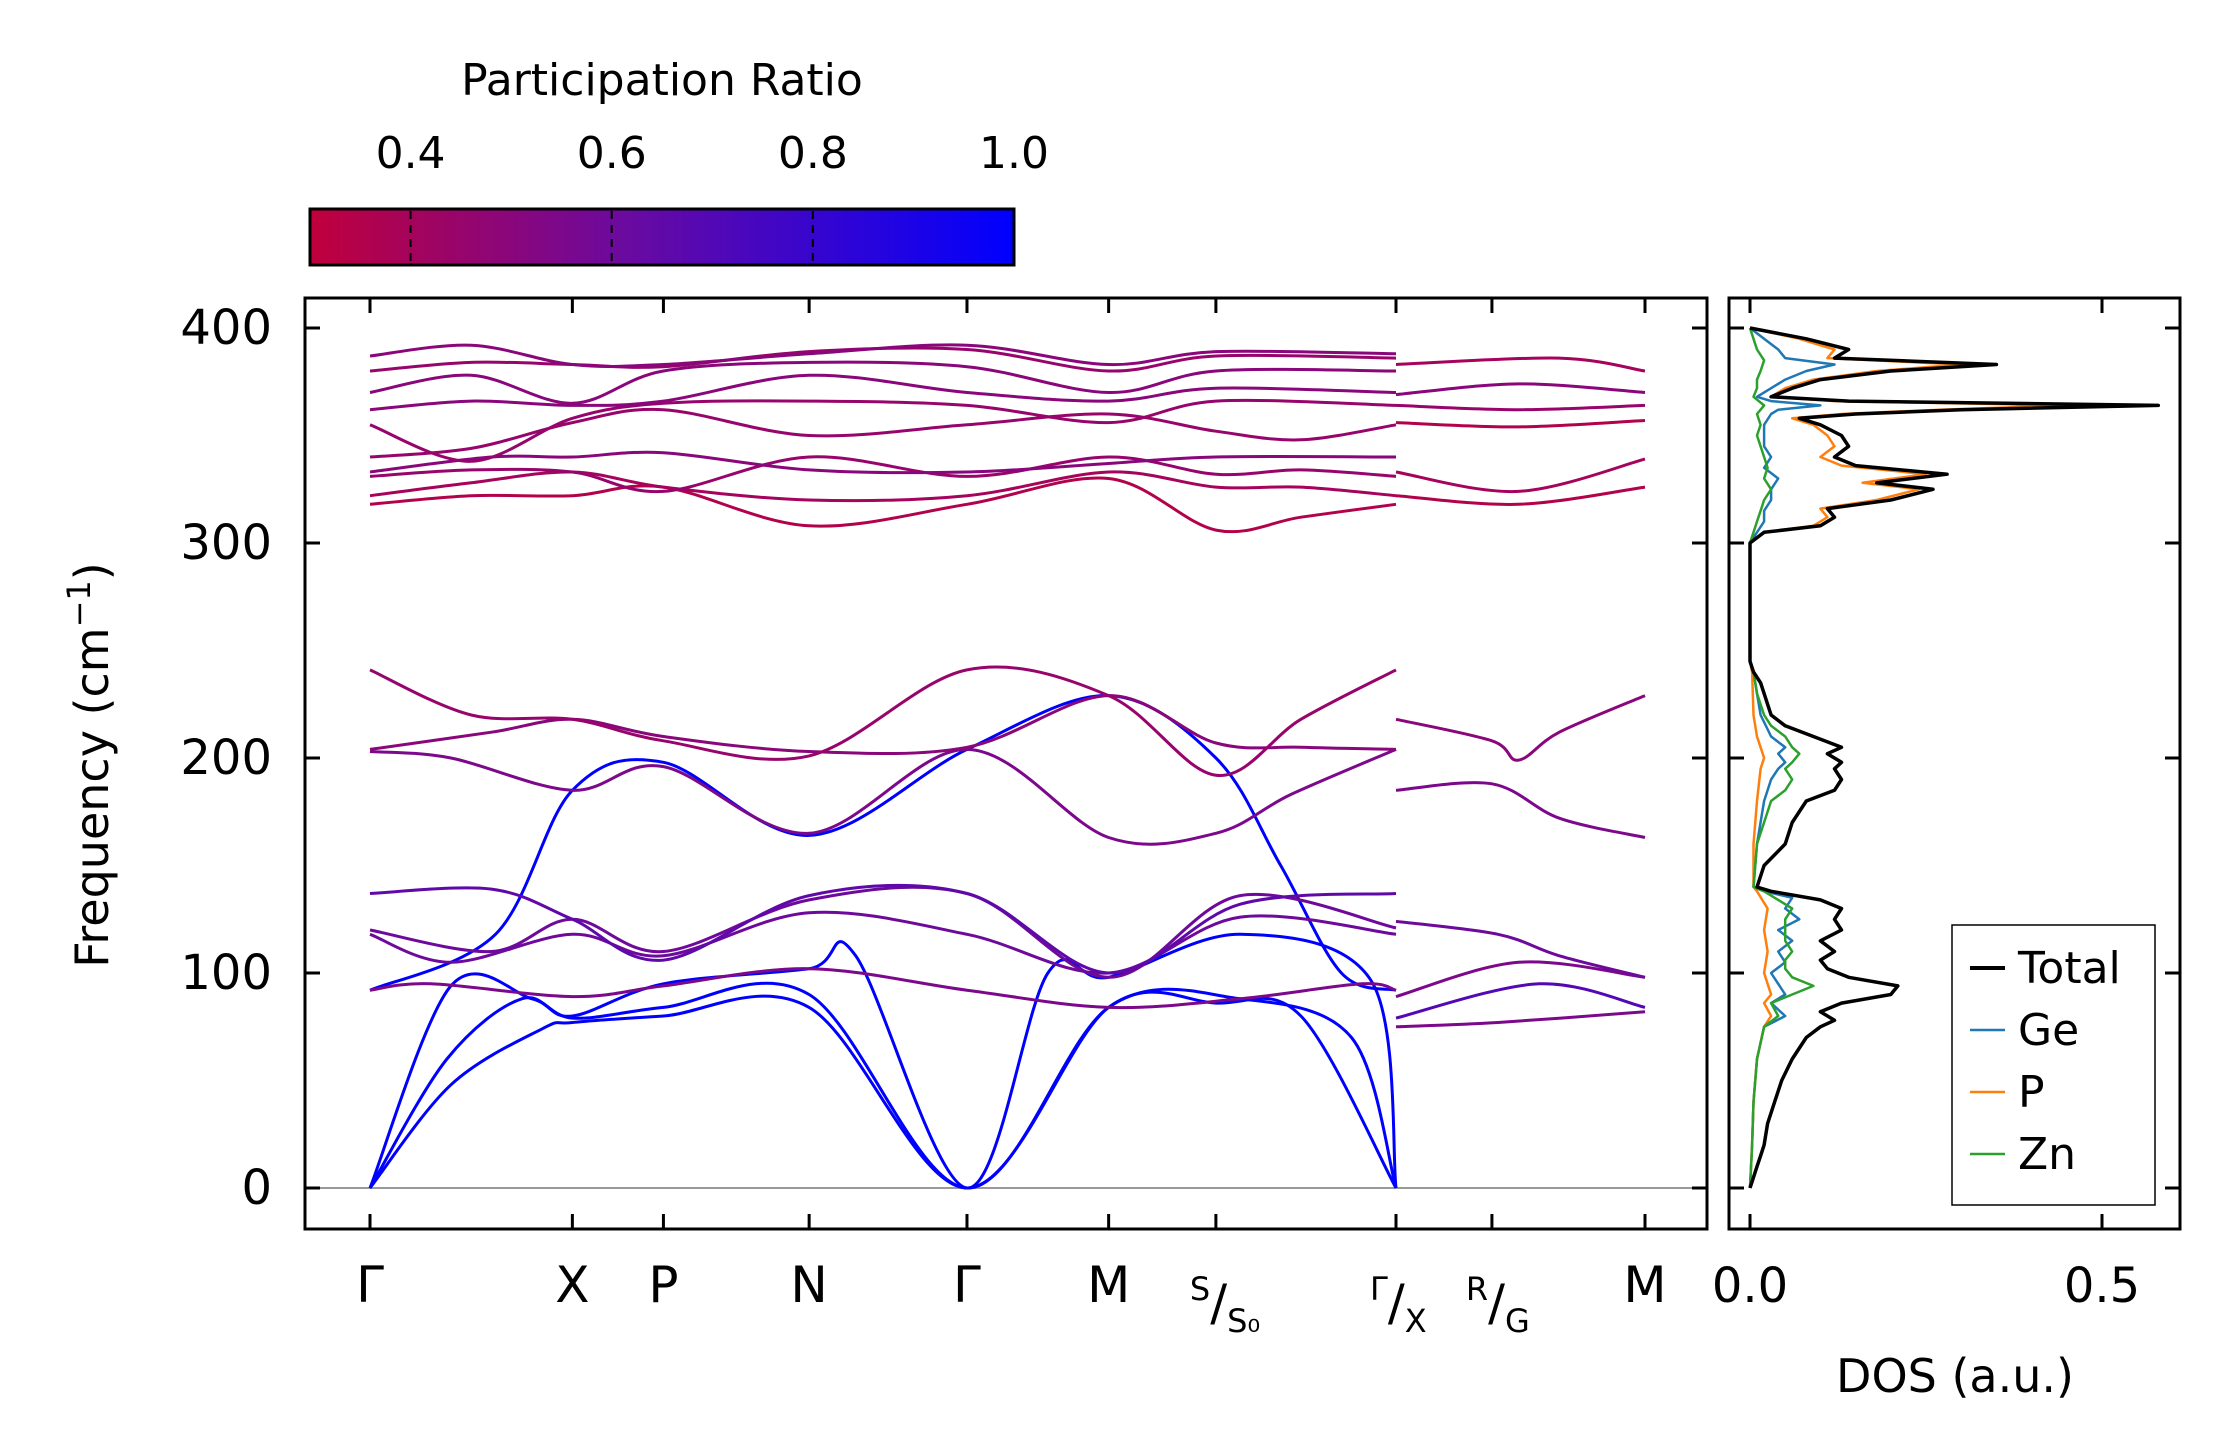  I want to click on colorbar-tick-label: 0.8, so click(813, 153).